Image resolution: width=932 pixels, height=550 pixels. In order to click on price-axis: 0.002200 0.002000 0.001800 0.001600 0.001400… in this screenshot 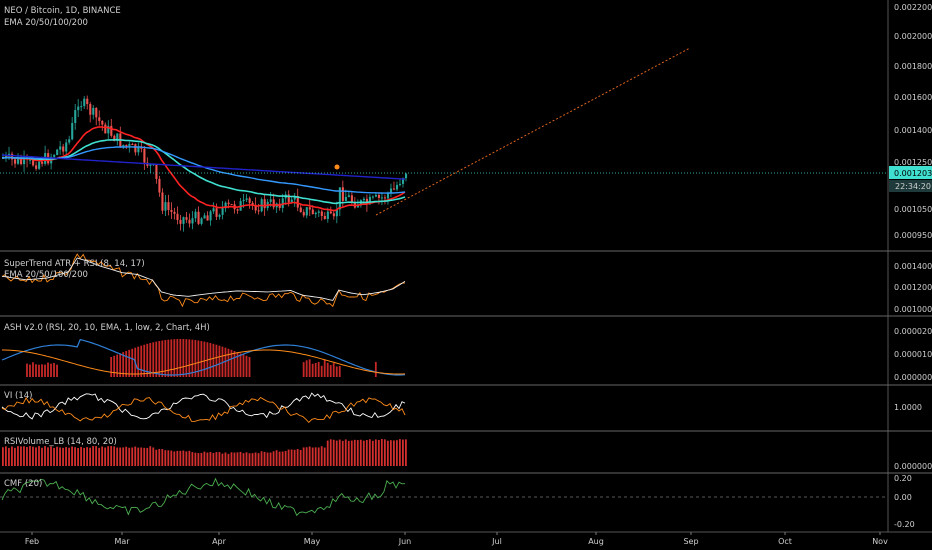, I will do `click(913, 121)`.